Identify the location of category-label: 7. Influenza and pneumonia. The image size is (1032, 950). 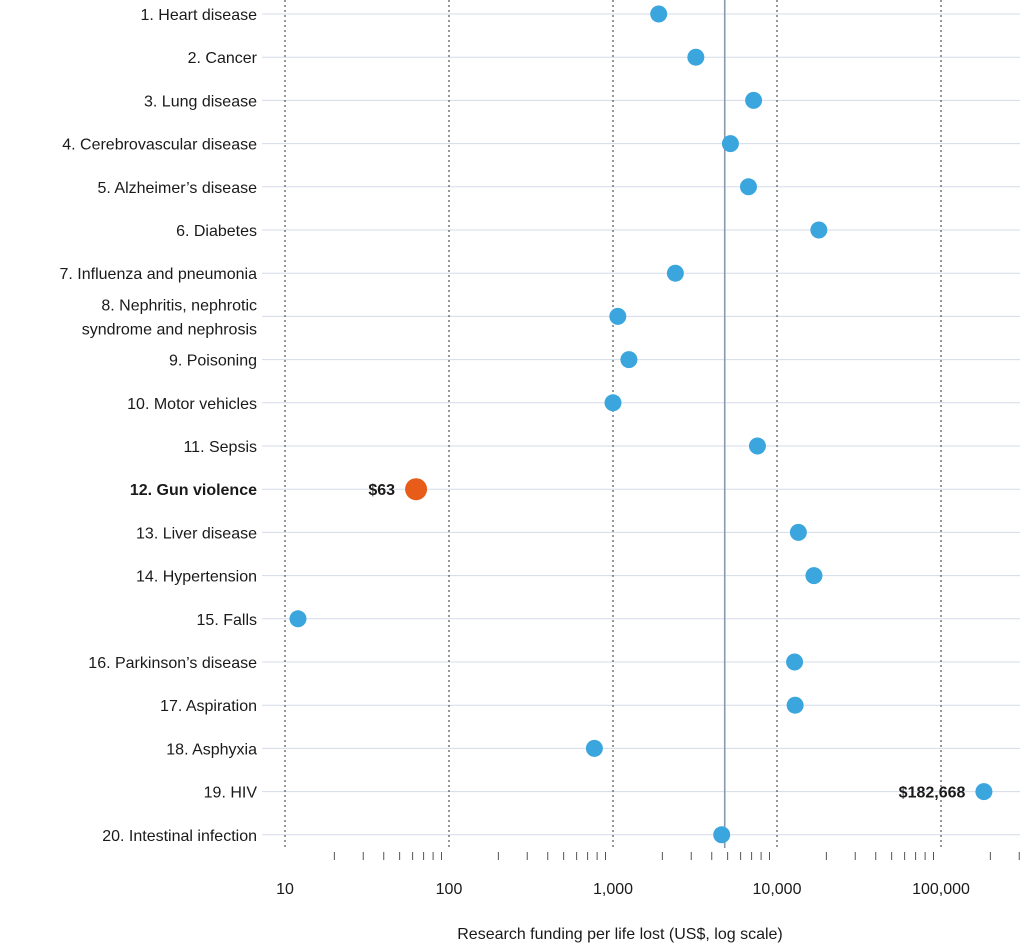
(159, 274).